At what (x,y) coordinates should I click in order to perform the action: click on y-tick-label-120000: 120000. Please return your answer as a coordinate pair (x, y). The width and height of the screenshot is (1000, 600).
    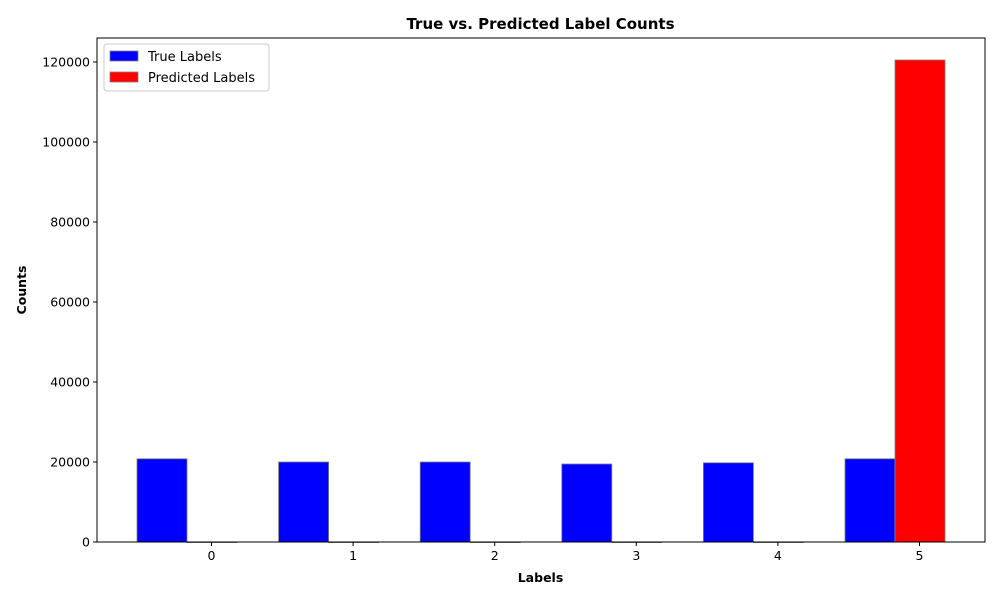
    Looking at the image, I should click on (66, 62).